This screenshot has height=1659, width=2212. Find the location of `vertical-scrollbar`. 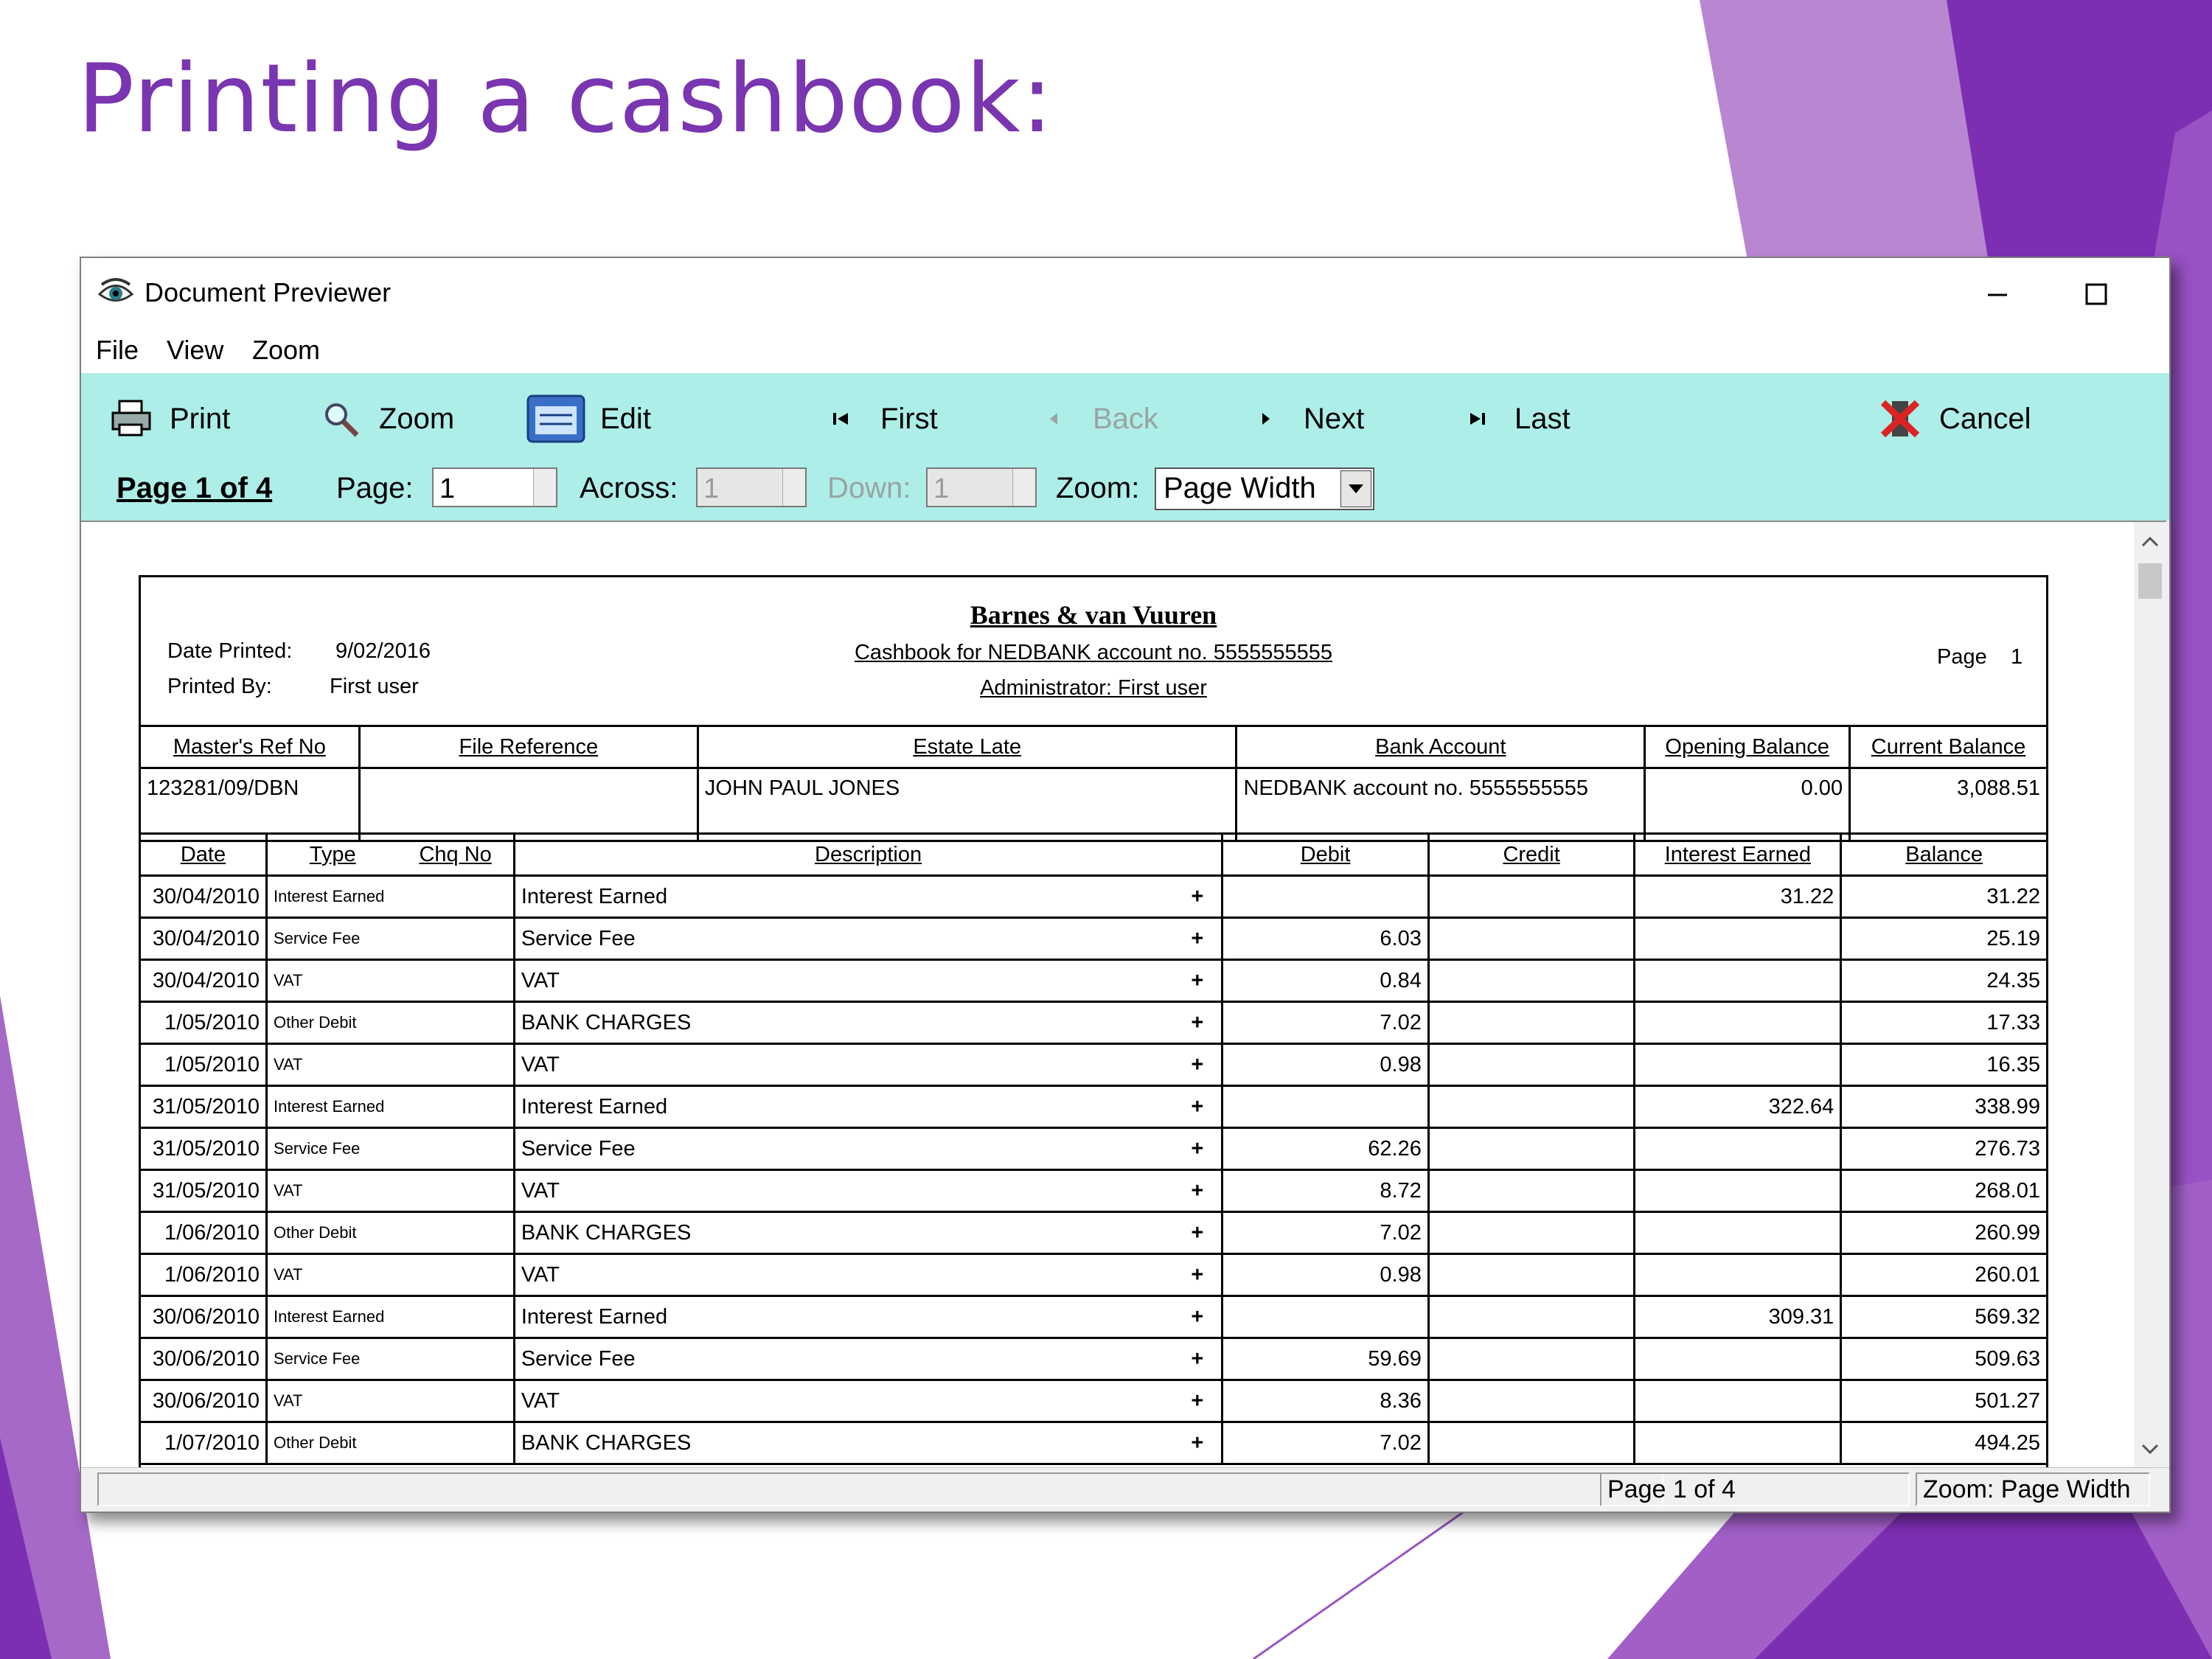

vertical-scrollbar is located at coordinates (2150, 995).